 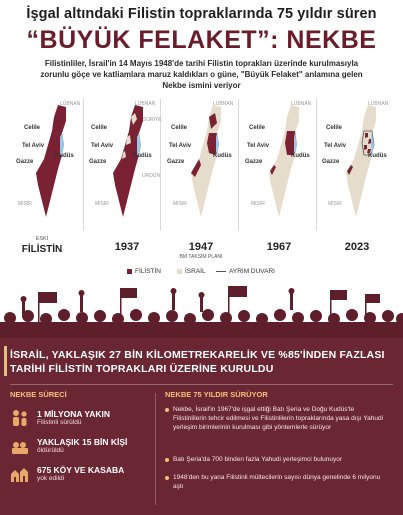 What do you see at coordinates (279, 247) in the screenshot?
I see `year-label-1967: 1967` at bounding box center [279, 247].